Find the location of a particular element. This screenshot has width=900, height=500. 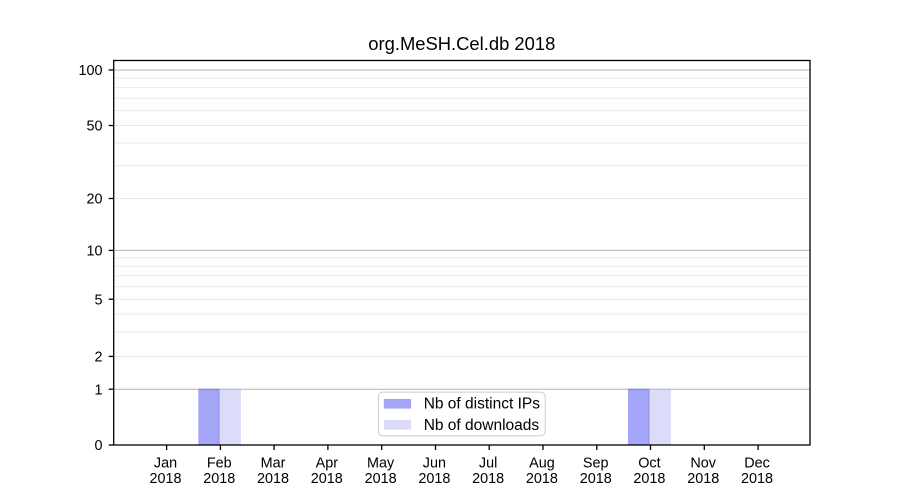

svg-text: Jan is located at coordinates (165, 464).